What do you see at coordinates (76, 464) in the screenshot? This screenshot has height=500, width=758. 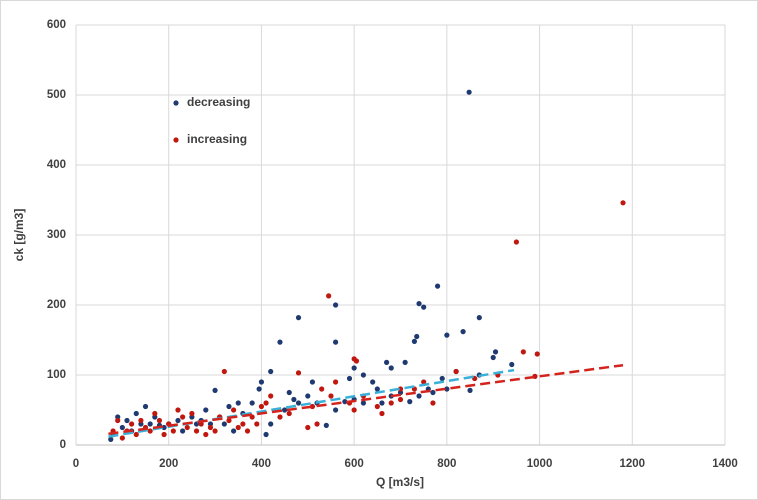 I see `x-tick-label: 0` at bounding box center [76, 464].